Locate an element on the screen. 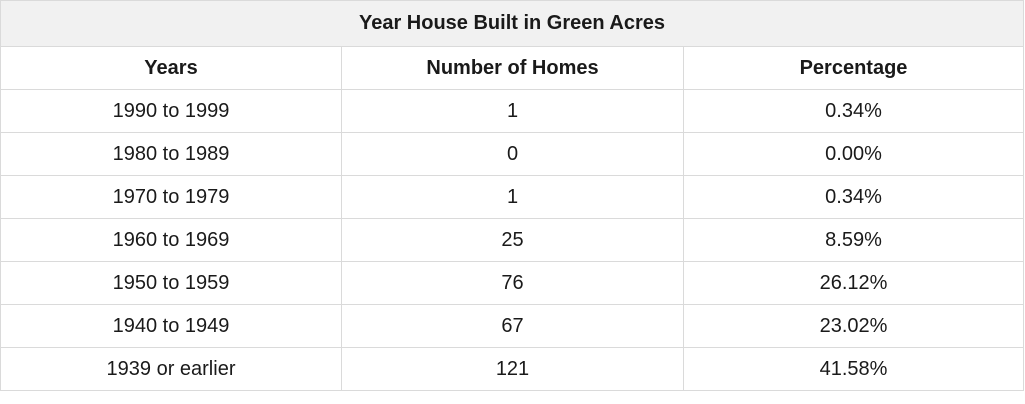  title-row: Year House Built in Green Acres is located at coordinates (512, 23).